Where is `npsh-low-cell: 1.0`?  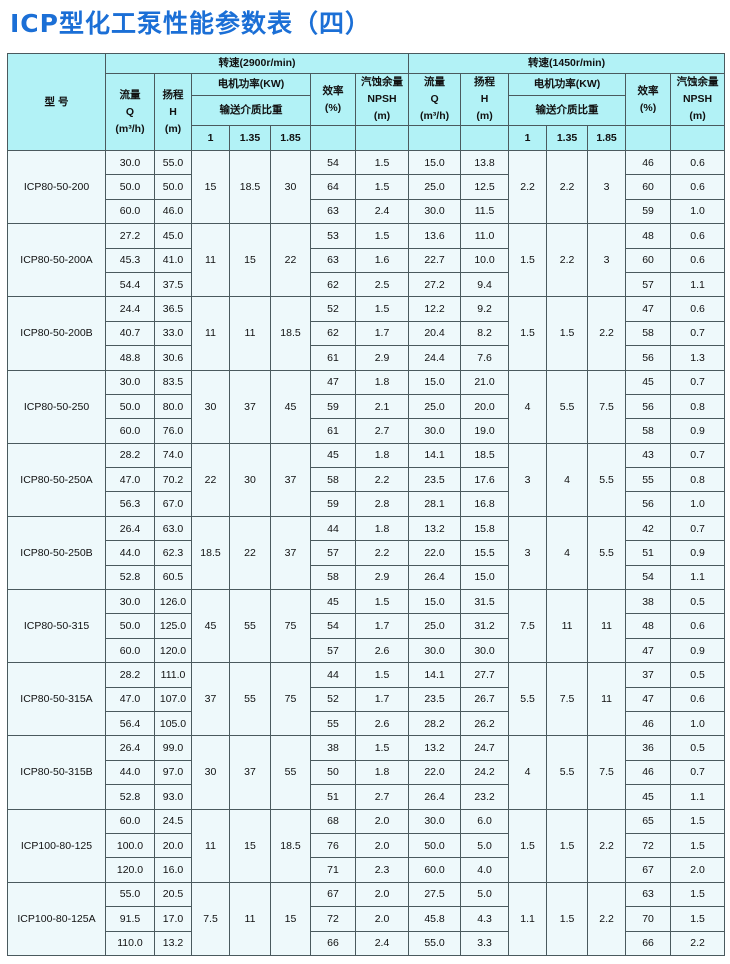 npsh-low-cell: 1.0 is located at coordinates (698, 211).